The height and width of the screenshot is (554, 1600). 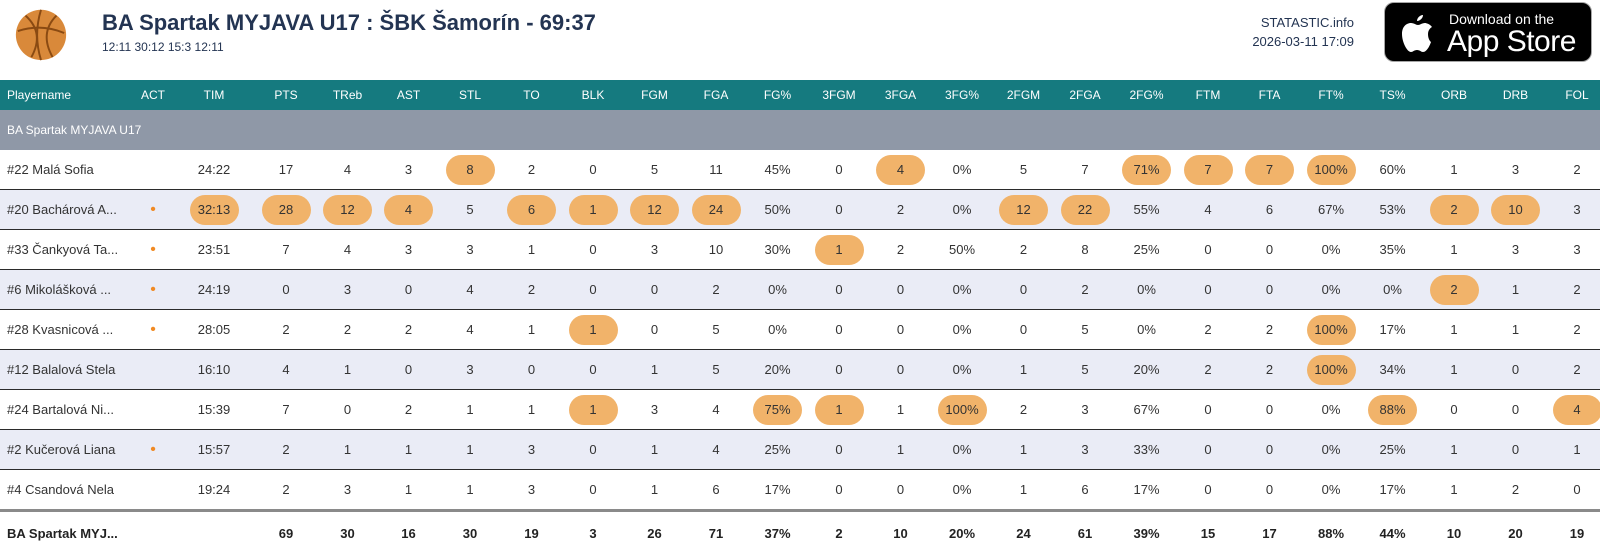 What do you see at coordinates (1146, 369) in the screenshot?
I see `stat-value: 20%` at bounding box center [1146, 369].